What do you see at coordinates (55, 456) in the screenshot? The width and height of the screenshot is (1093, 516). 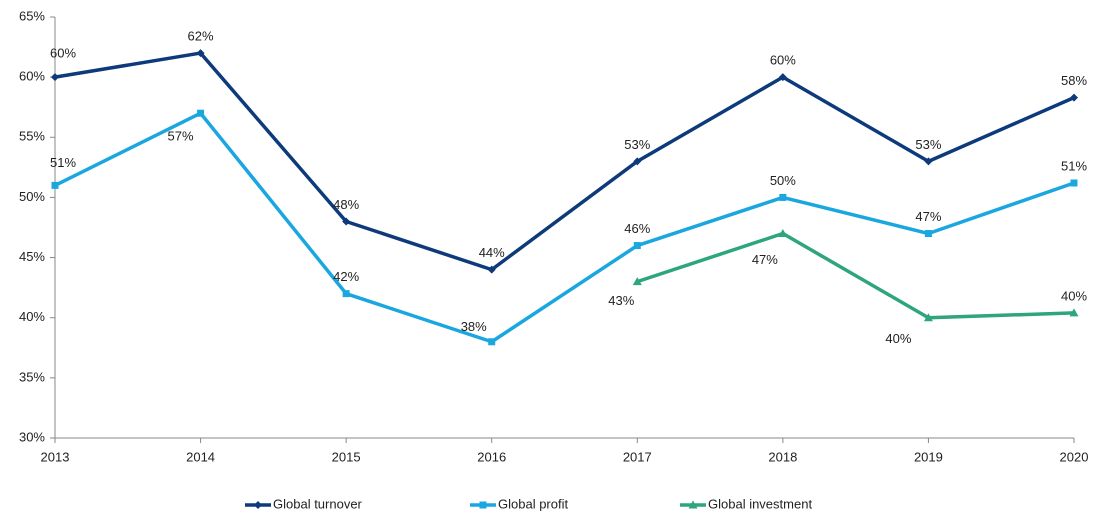 I see `x-tick-label: 2013` at bounding box center [55, 456].